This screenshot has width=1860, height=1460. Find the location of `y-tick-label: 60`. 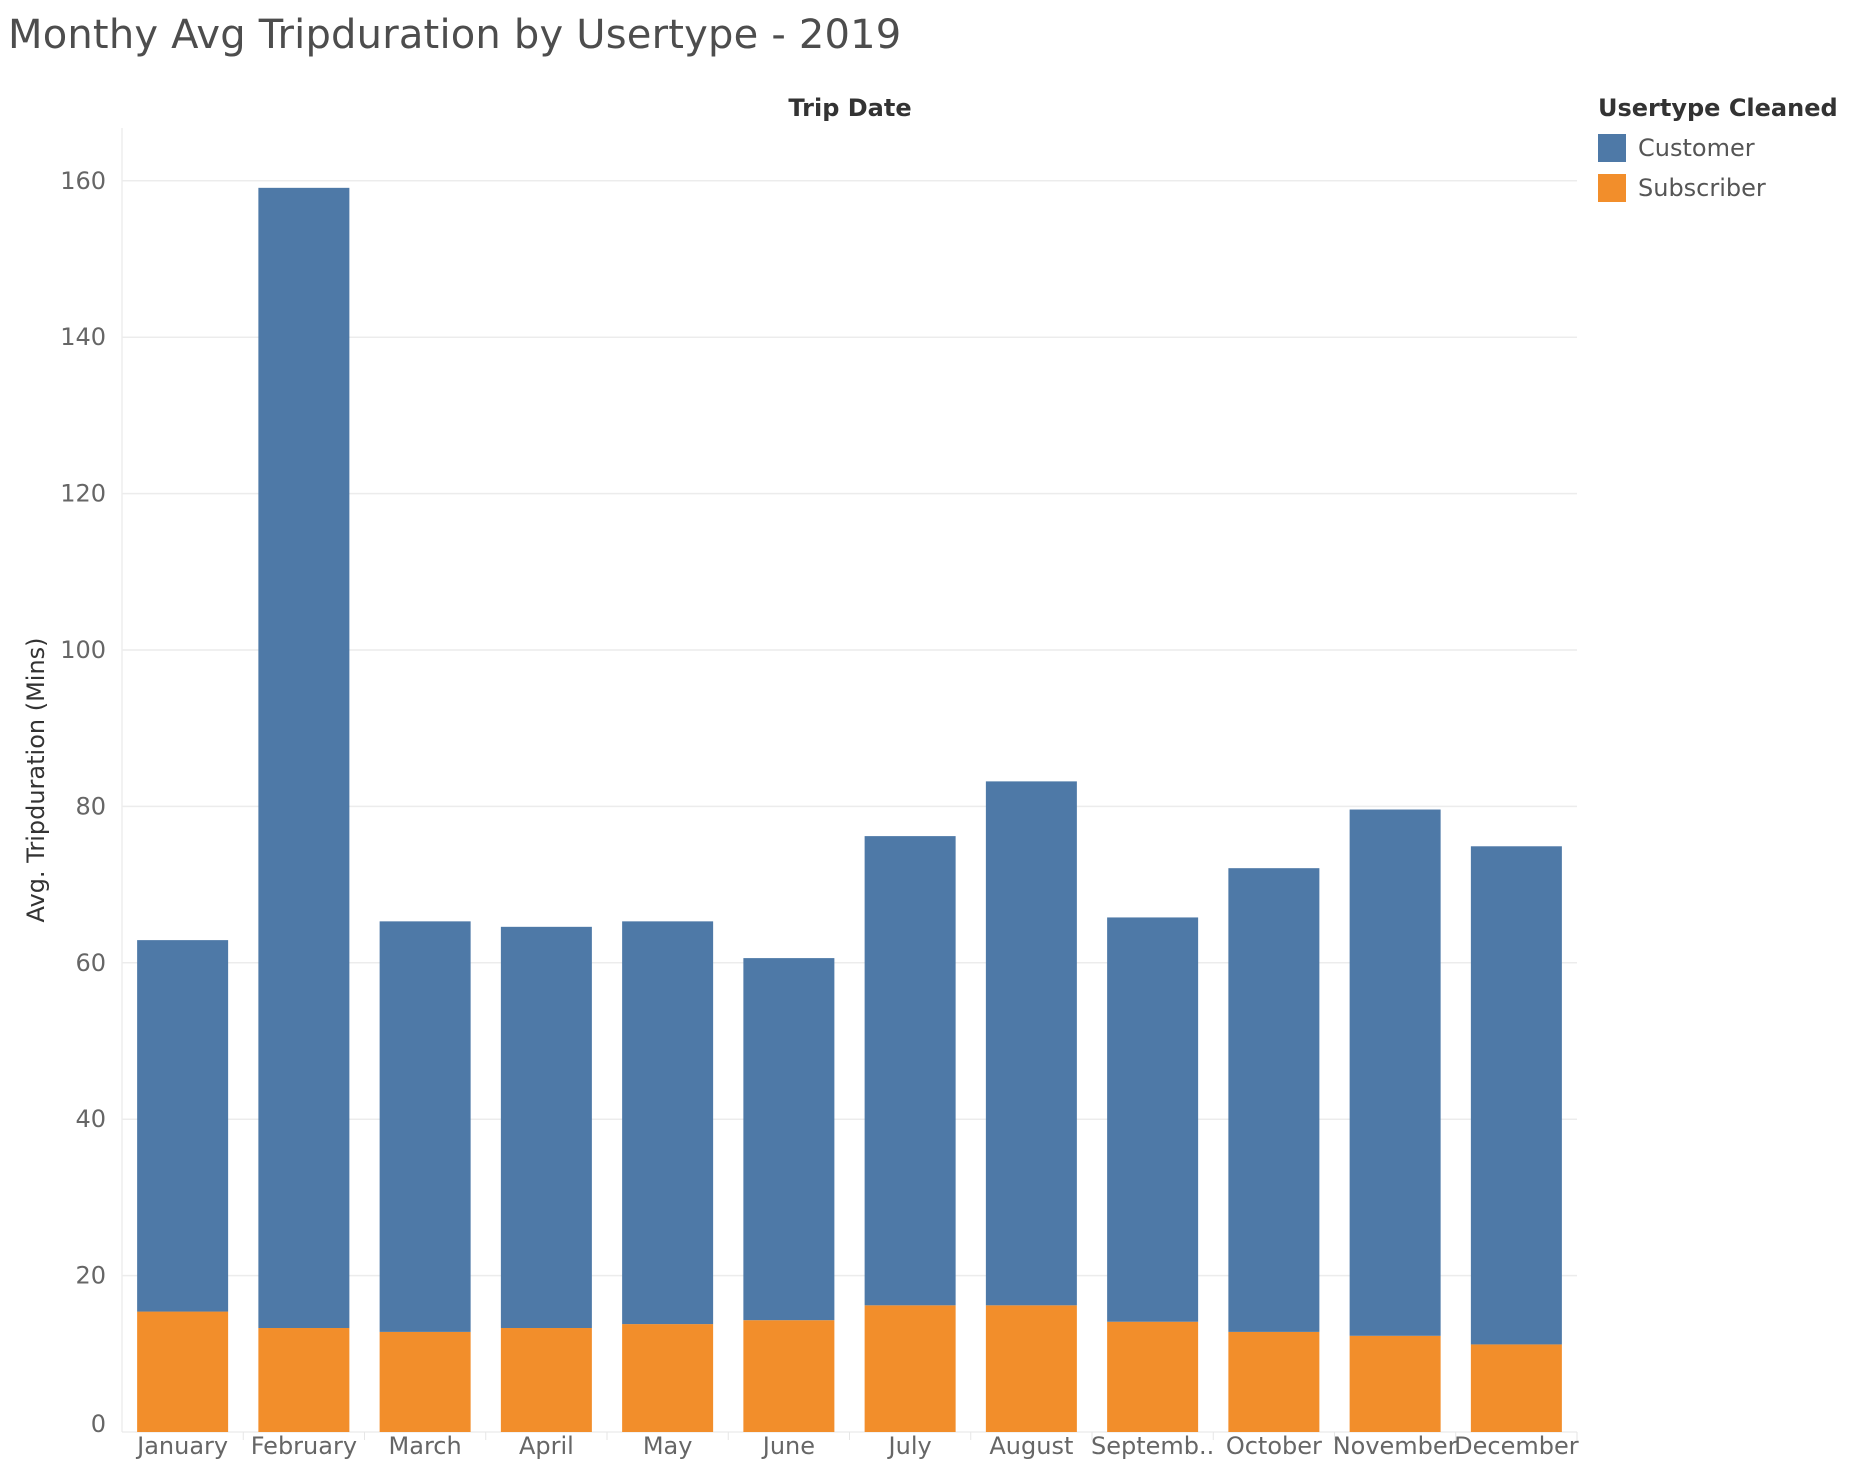

y-tick-label: 60 is located at coordinates (90, 963).